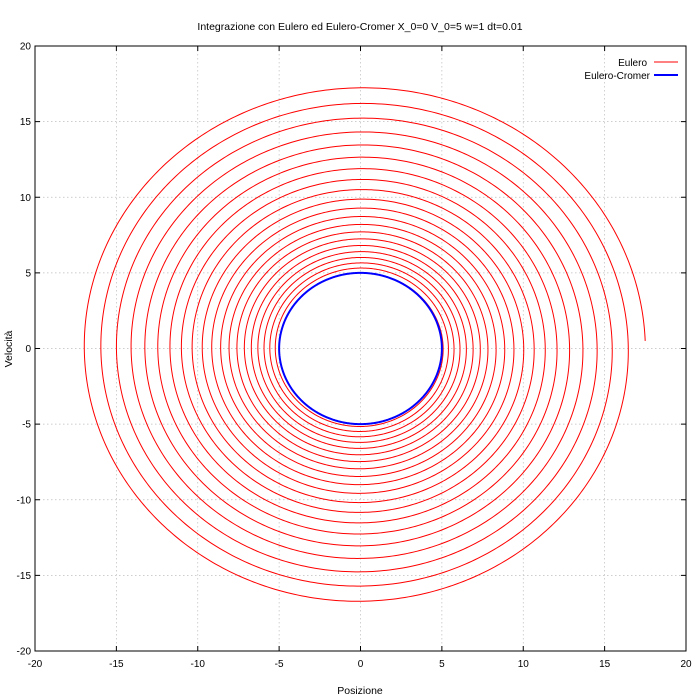  I want to click on x-axis-label: Posizione, so click(360, 691).